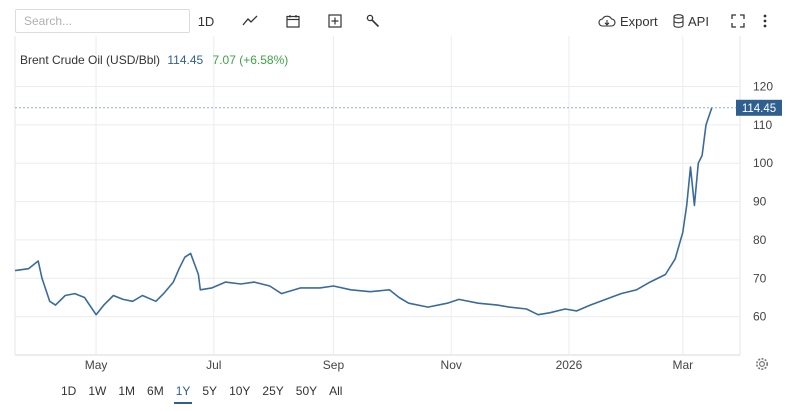  What do you see at coordinates (240, 391) in the screenshot?
I see `timeframe-10y: 10Y` at bounding box center [240, 391].